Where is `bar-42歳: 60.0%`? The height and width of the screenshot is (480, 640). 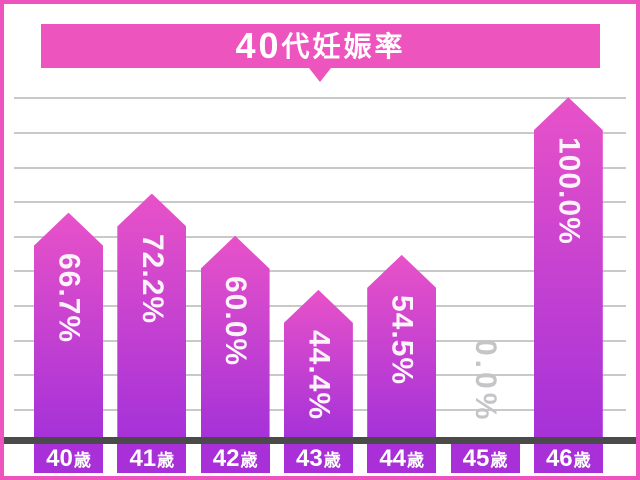
bar-42歳: 60.0% is located at coordinates (235, 336).